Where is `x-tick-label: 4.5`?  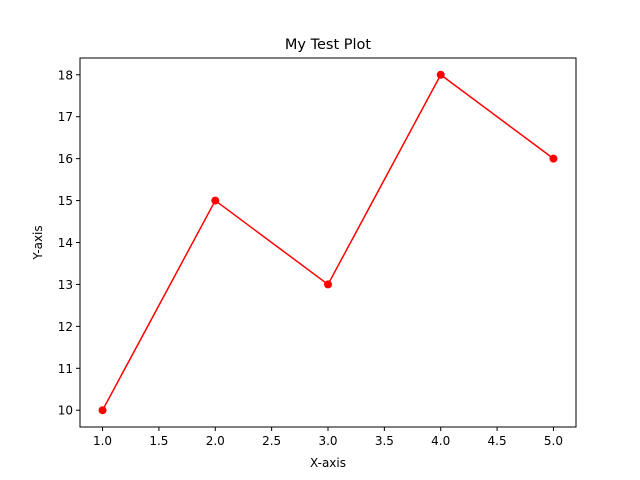 x-tick-label: 4.5 is located at coordinates (497, 441).